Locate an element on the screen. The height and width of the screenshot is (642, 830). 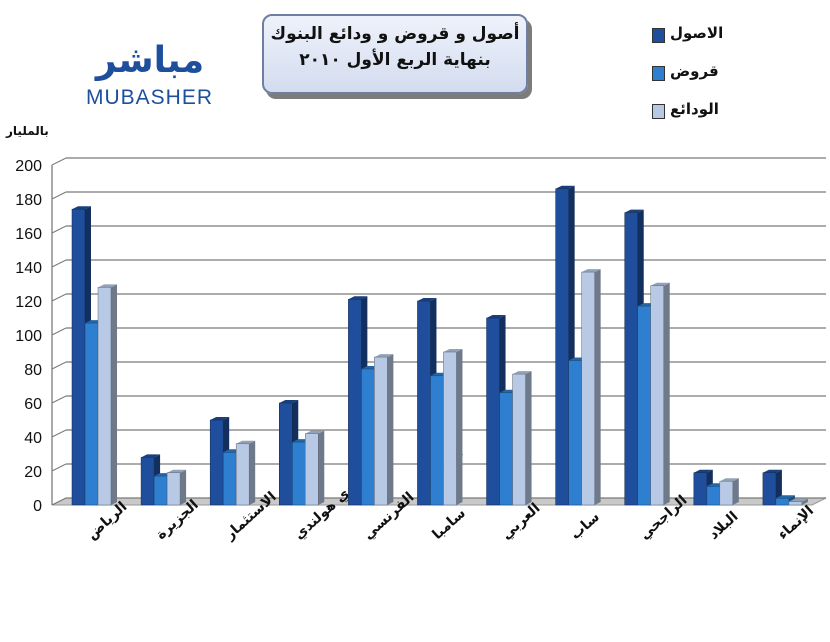
logo-english-text: MUBASHER is located at coordinates (150, 97).